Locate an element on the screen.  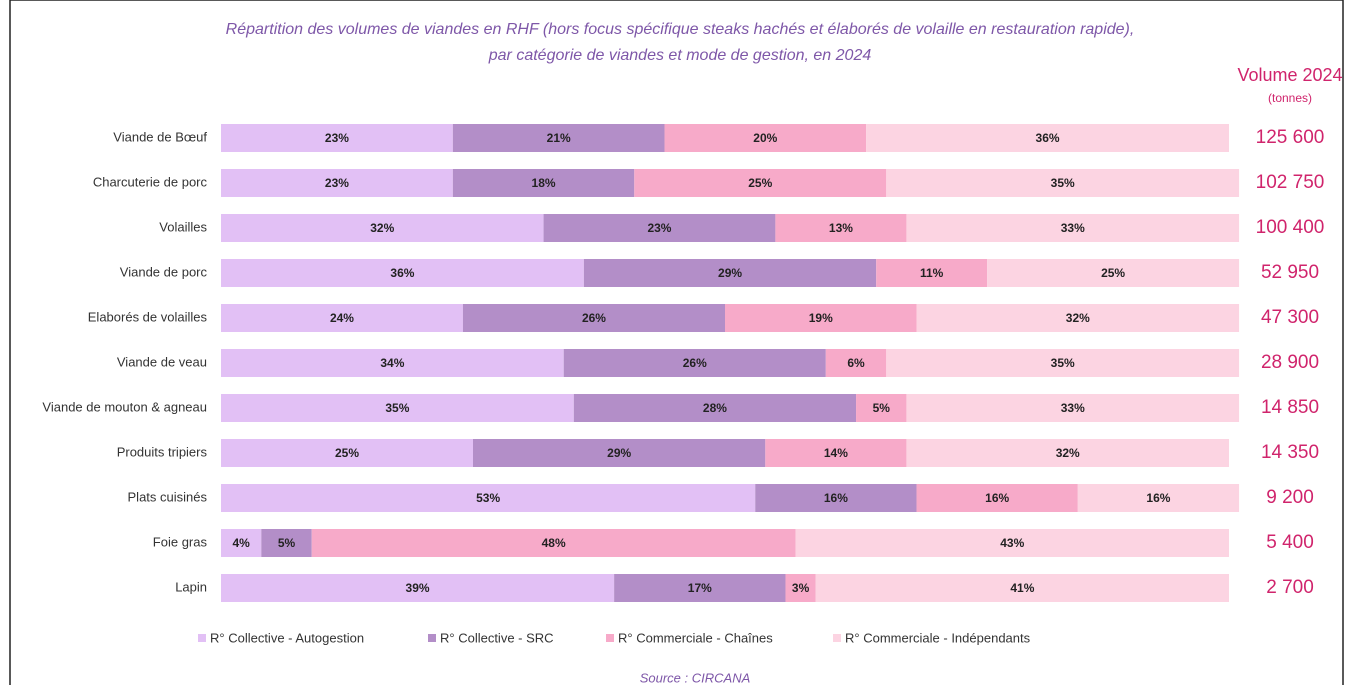
value-label: 20% is located at coordinates (765, 138).